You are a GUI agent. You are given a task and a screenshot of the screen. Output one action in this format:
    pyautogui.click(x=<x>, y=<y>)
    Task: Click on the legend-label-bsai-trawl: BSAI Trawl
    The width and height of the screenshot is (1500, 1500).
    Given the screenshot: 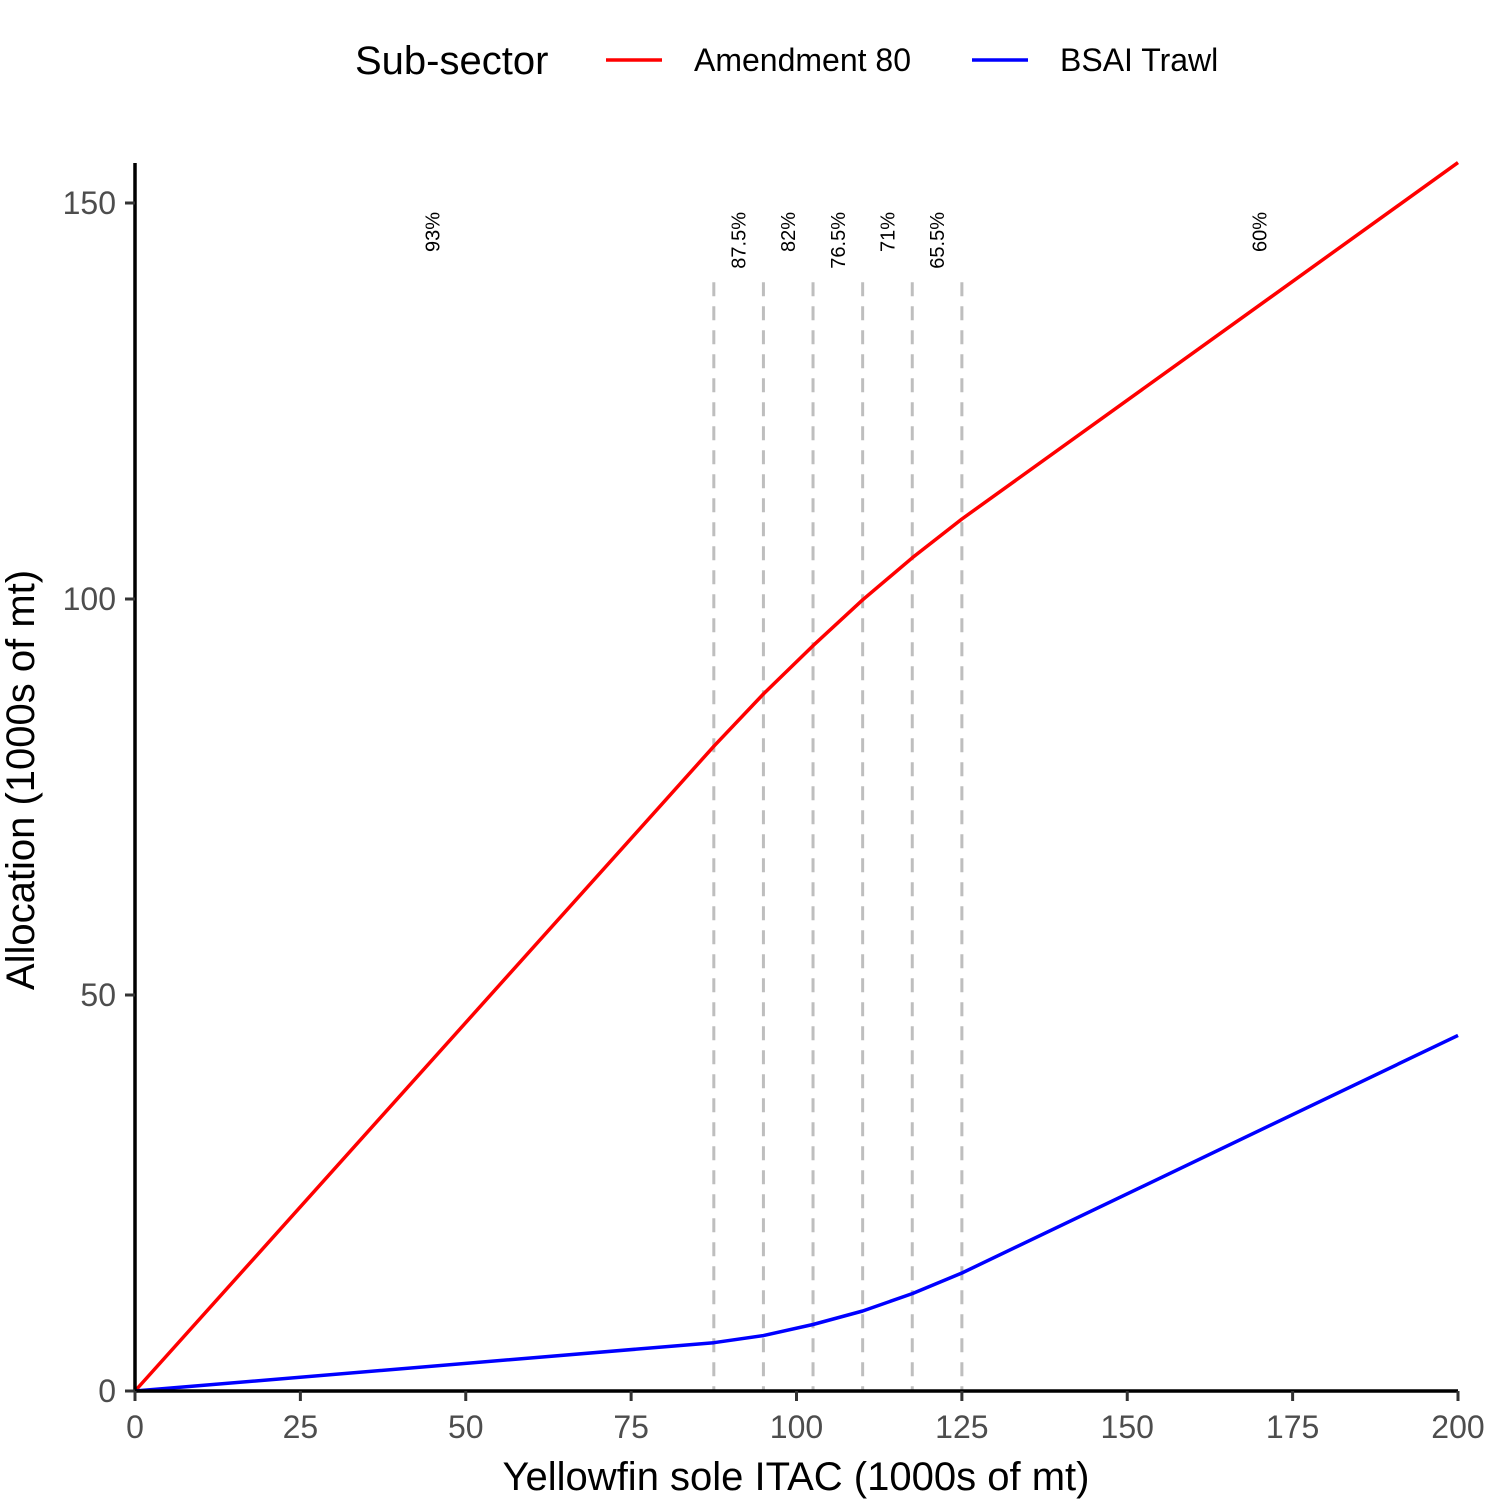 What is the action you would take?
    pyautogui.click(x=1139, y=60)
    